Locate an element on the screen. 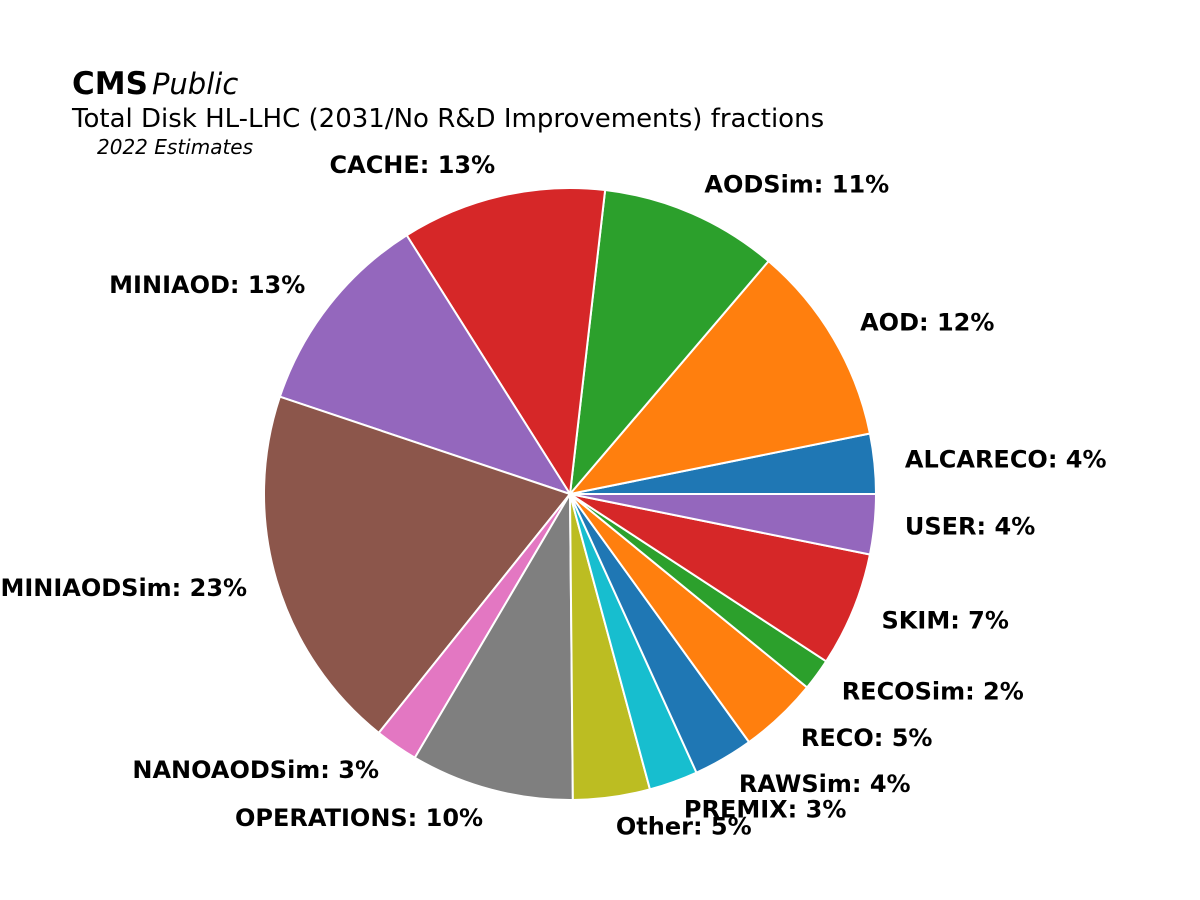 The height and width of the screenshot is (900, 1200). public-label: Public is located at coordinates (195, 84).